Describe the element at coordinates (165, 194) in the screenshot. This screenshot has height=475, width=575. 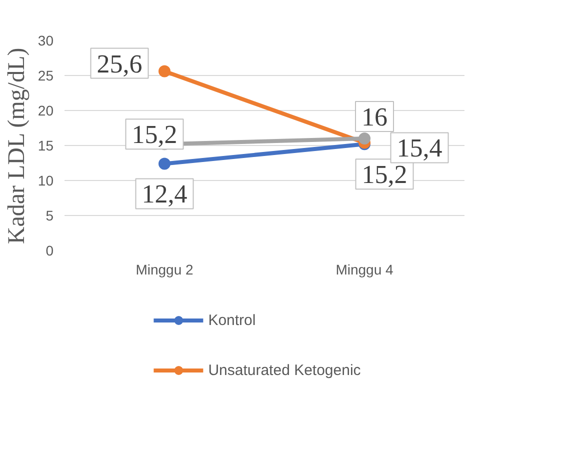
I see `data-label: 12,4` at that location.